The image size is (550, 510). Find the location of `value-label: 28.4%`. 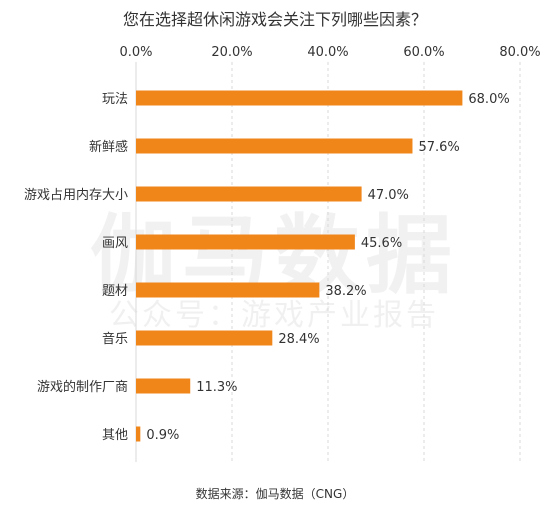

value-label: 28.4% is located at coordinates (298, 339).